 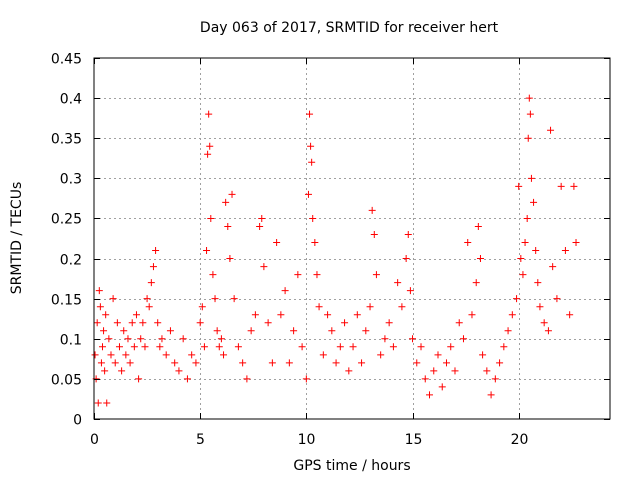 I want to click on y-tick-label: 0.25, so click(x=66, y=220).